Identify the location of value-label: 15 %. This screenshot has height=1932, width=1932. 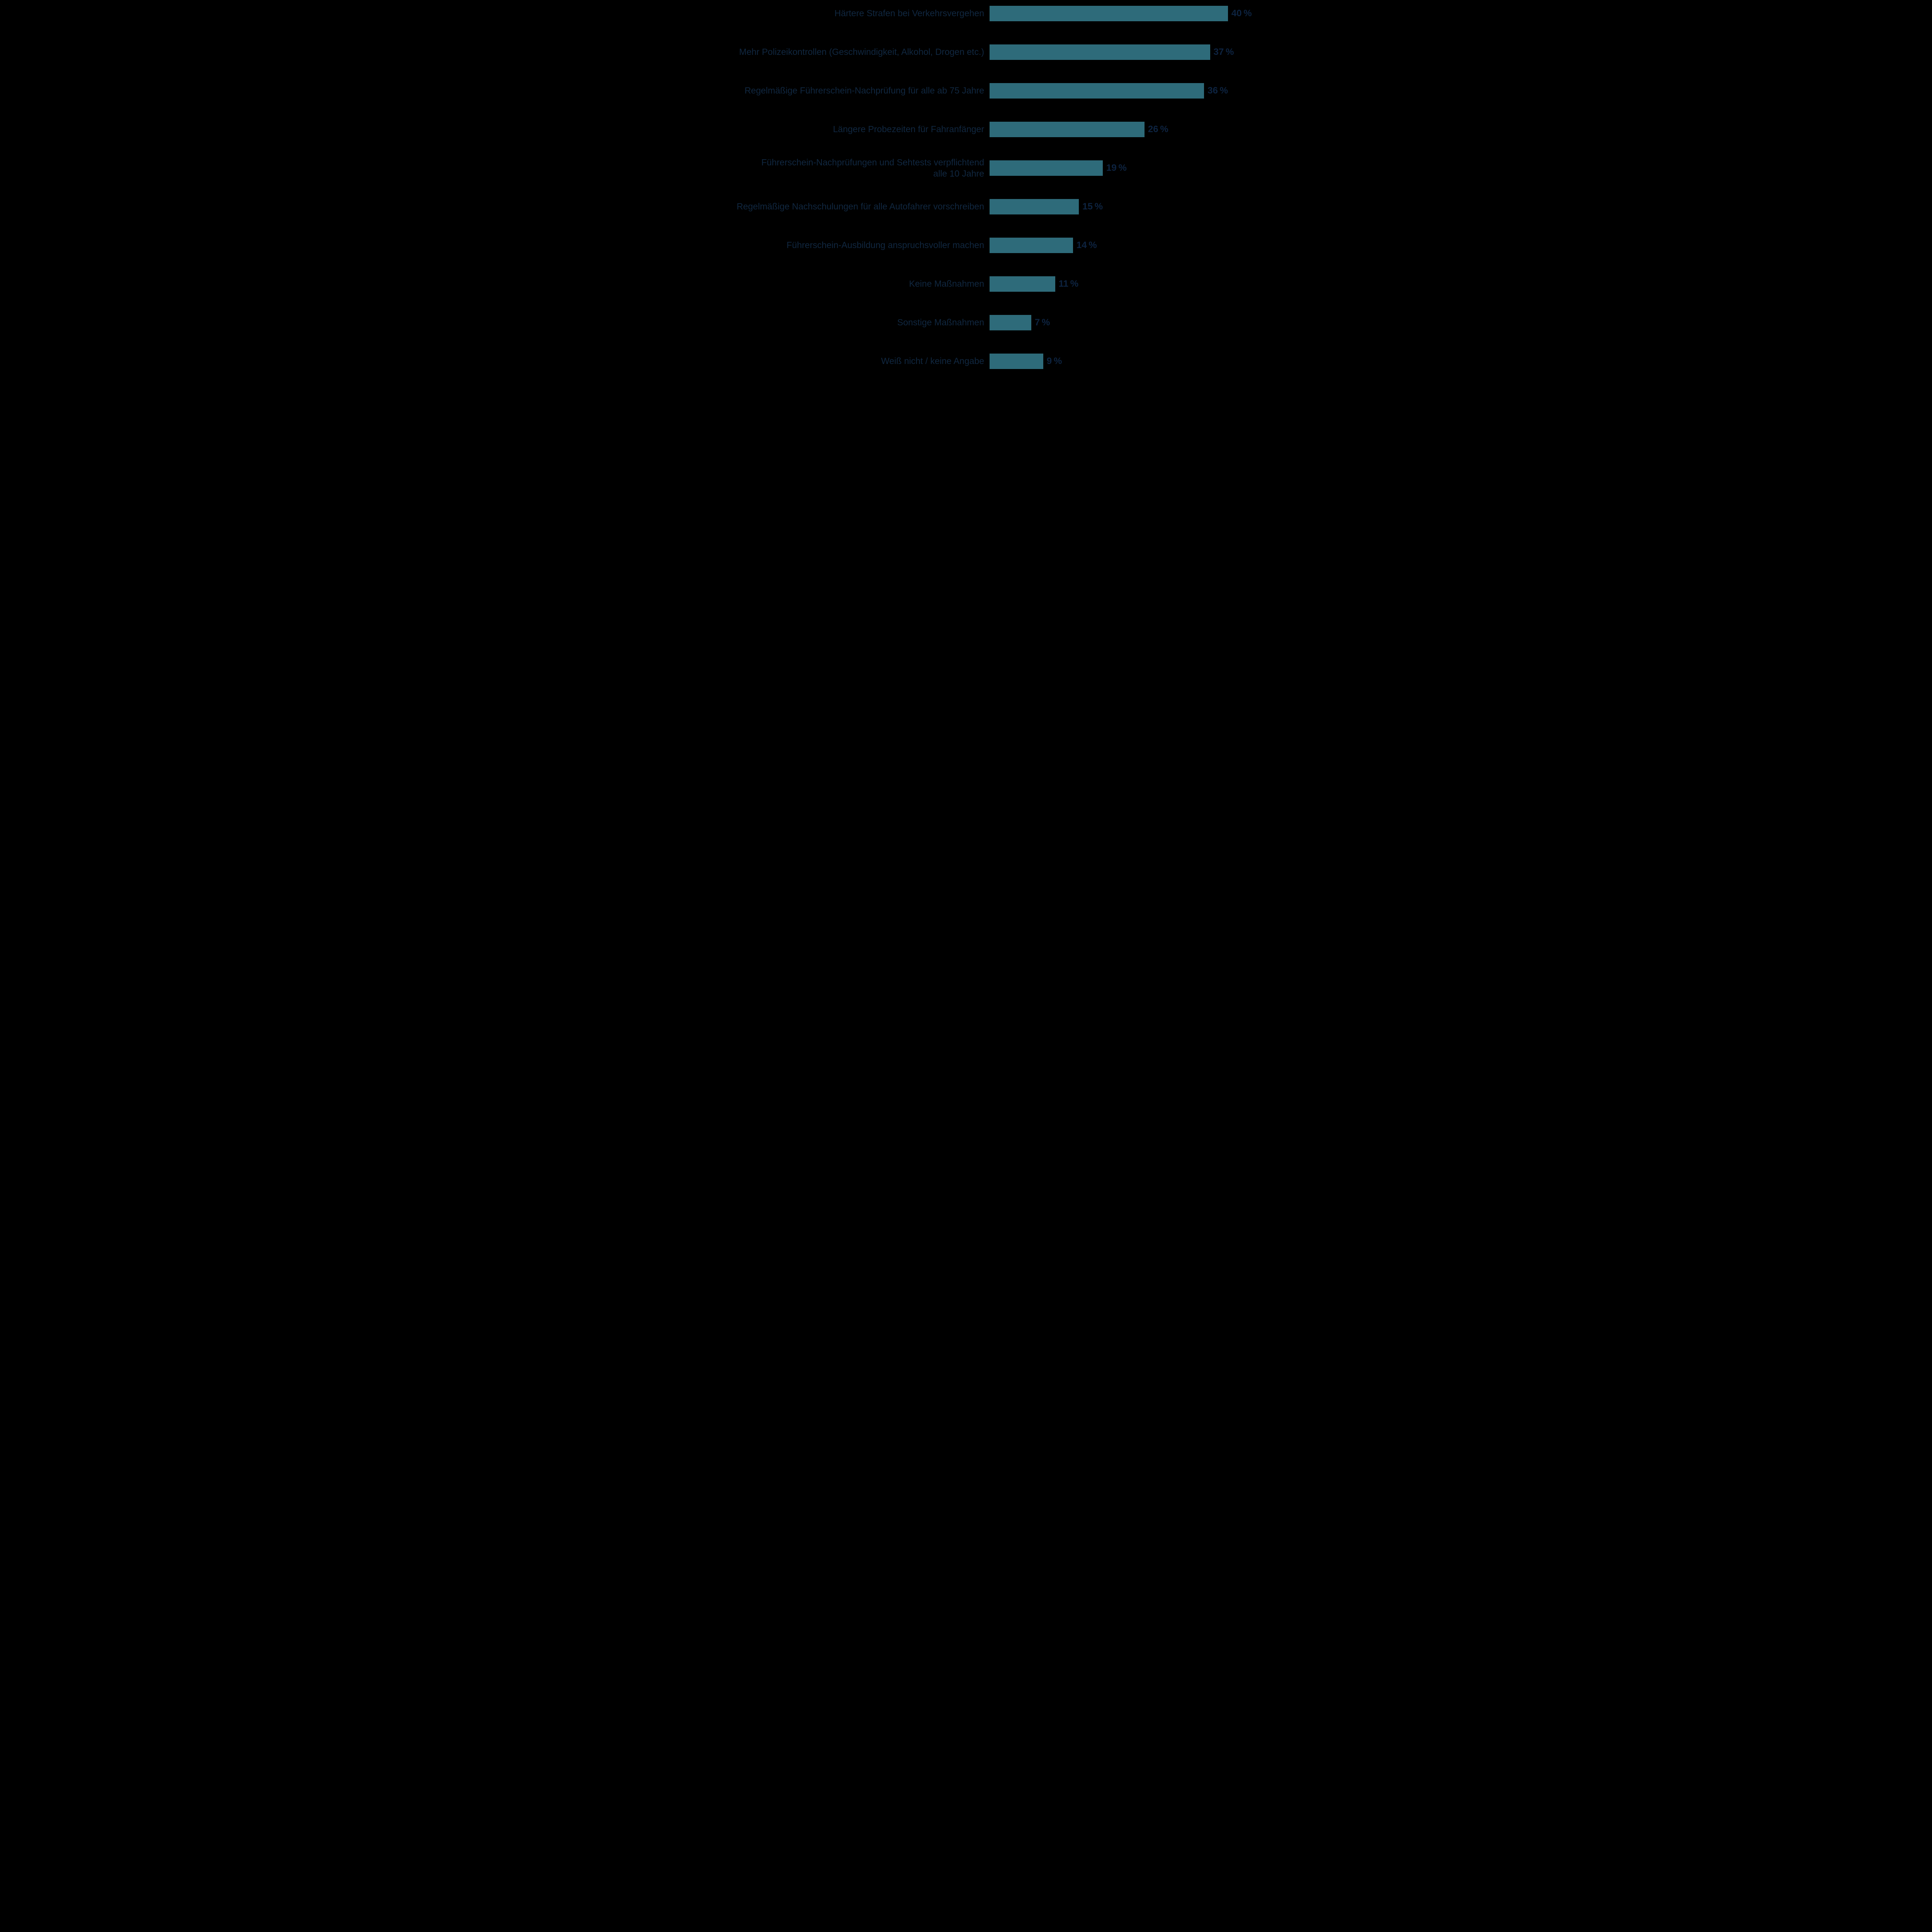
(1092, 207).